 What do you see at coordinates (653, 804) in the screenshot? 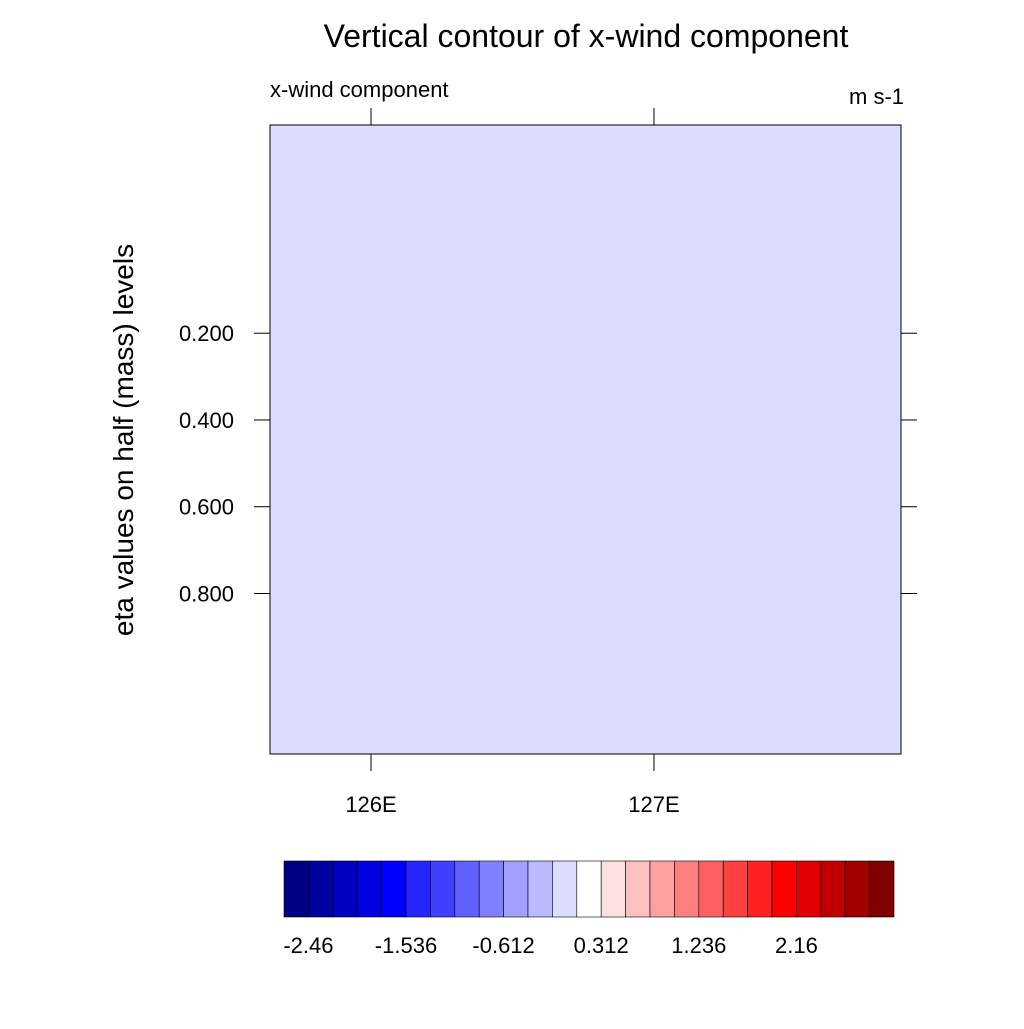
I see `x-tick-label: 127E` at bounding box center [653, 804].